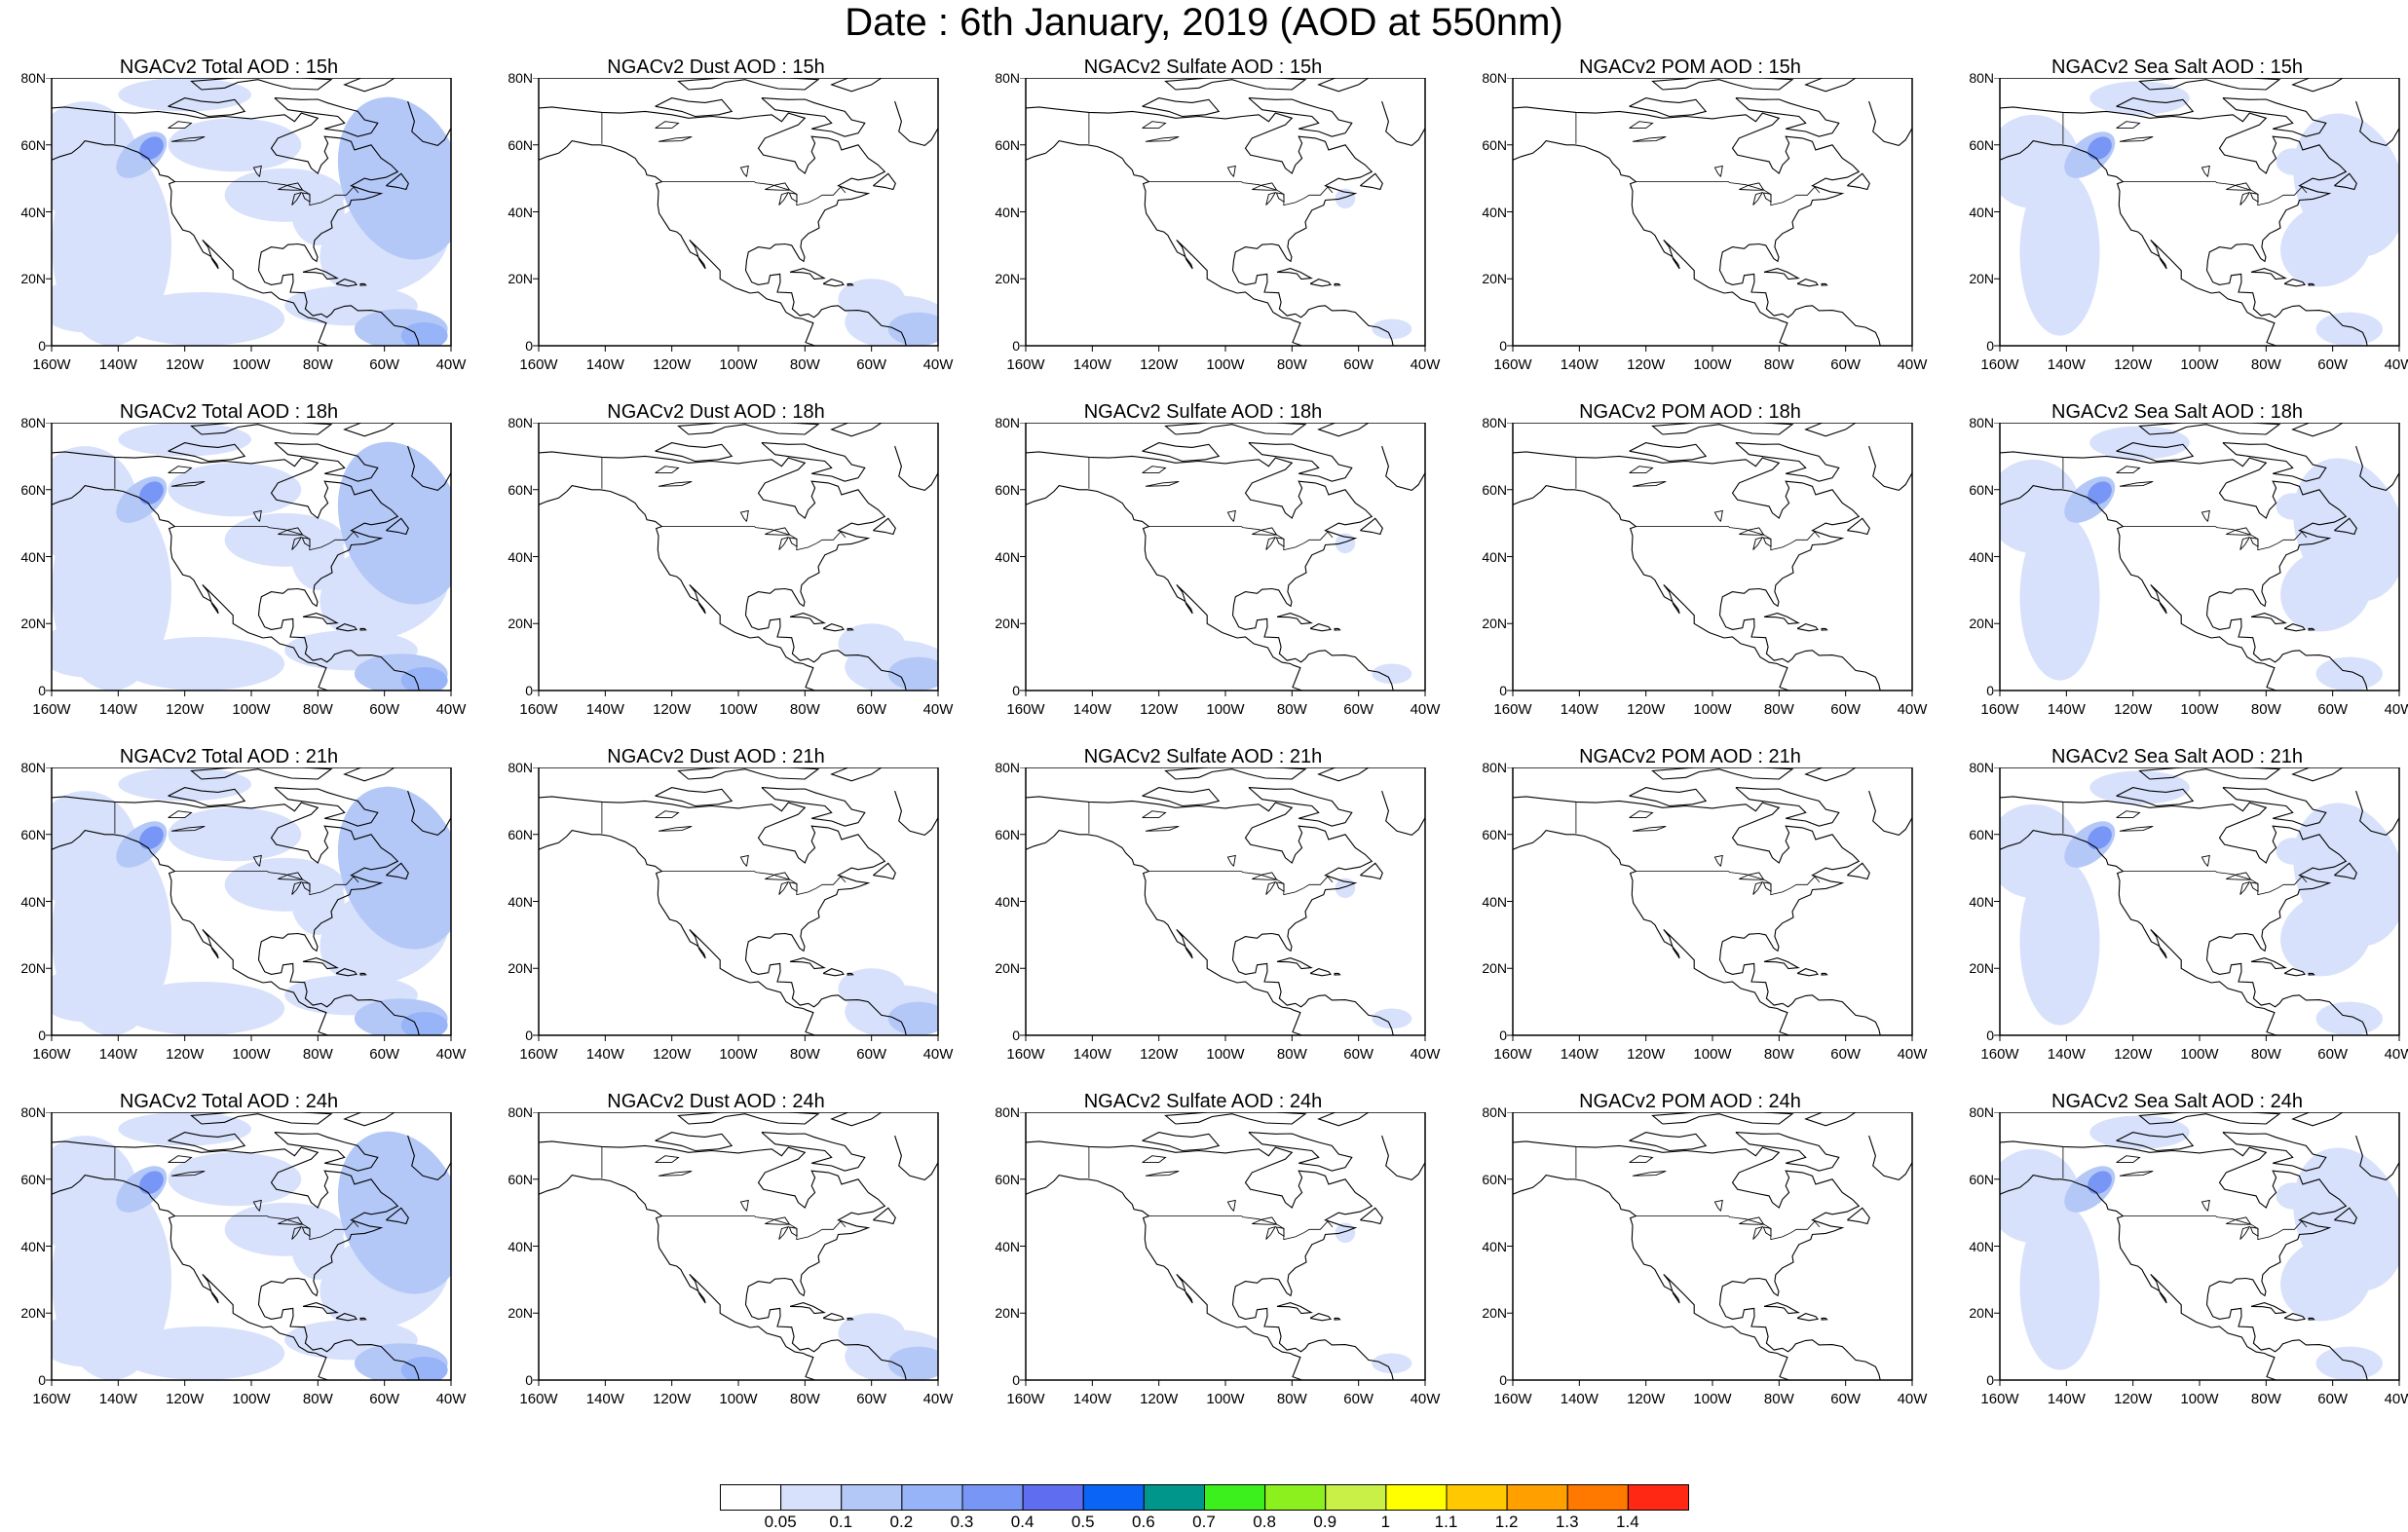 Image resolution: width=2408 pixels, height=1532 pixels. What do you see at coordinates (2177, 756) in the screenshot?
I see `panel-title: NGACv2 Sea Salt AOD : 21h` at bounding box center [2177, 756].